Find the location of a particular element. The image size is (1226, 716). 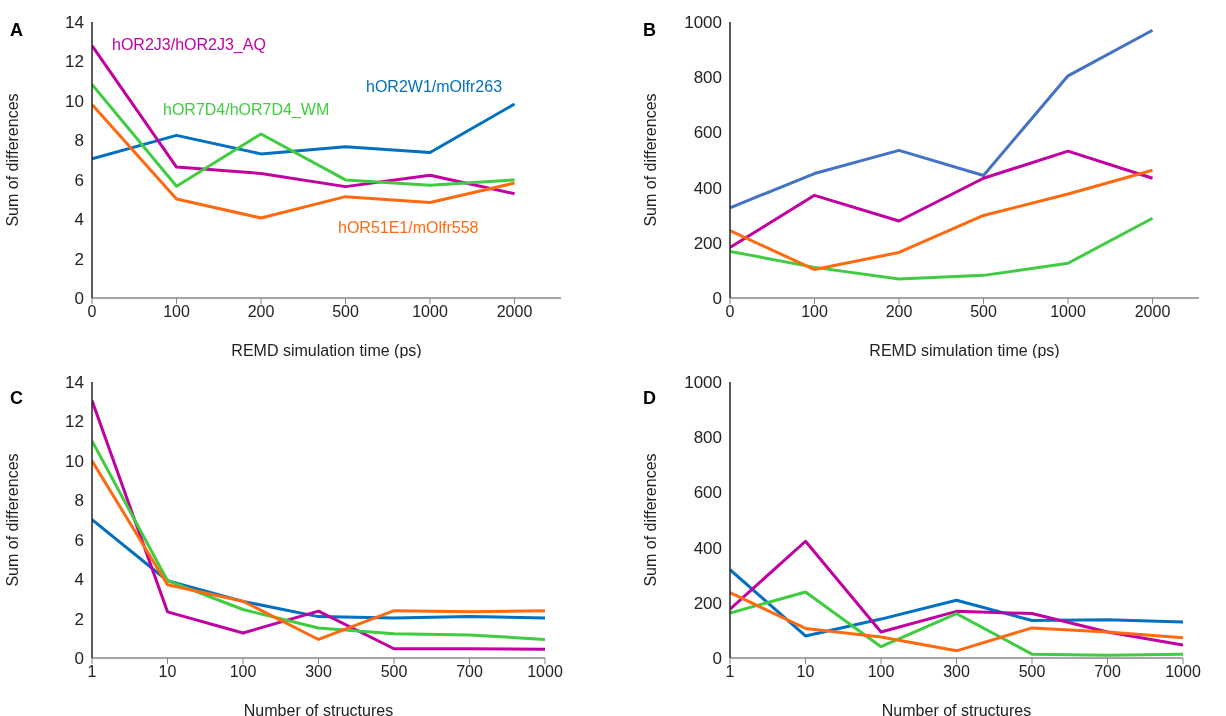

series-label: hOR2J3/hOR2J3_AQ is located at coordinates (189, 45).